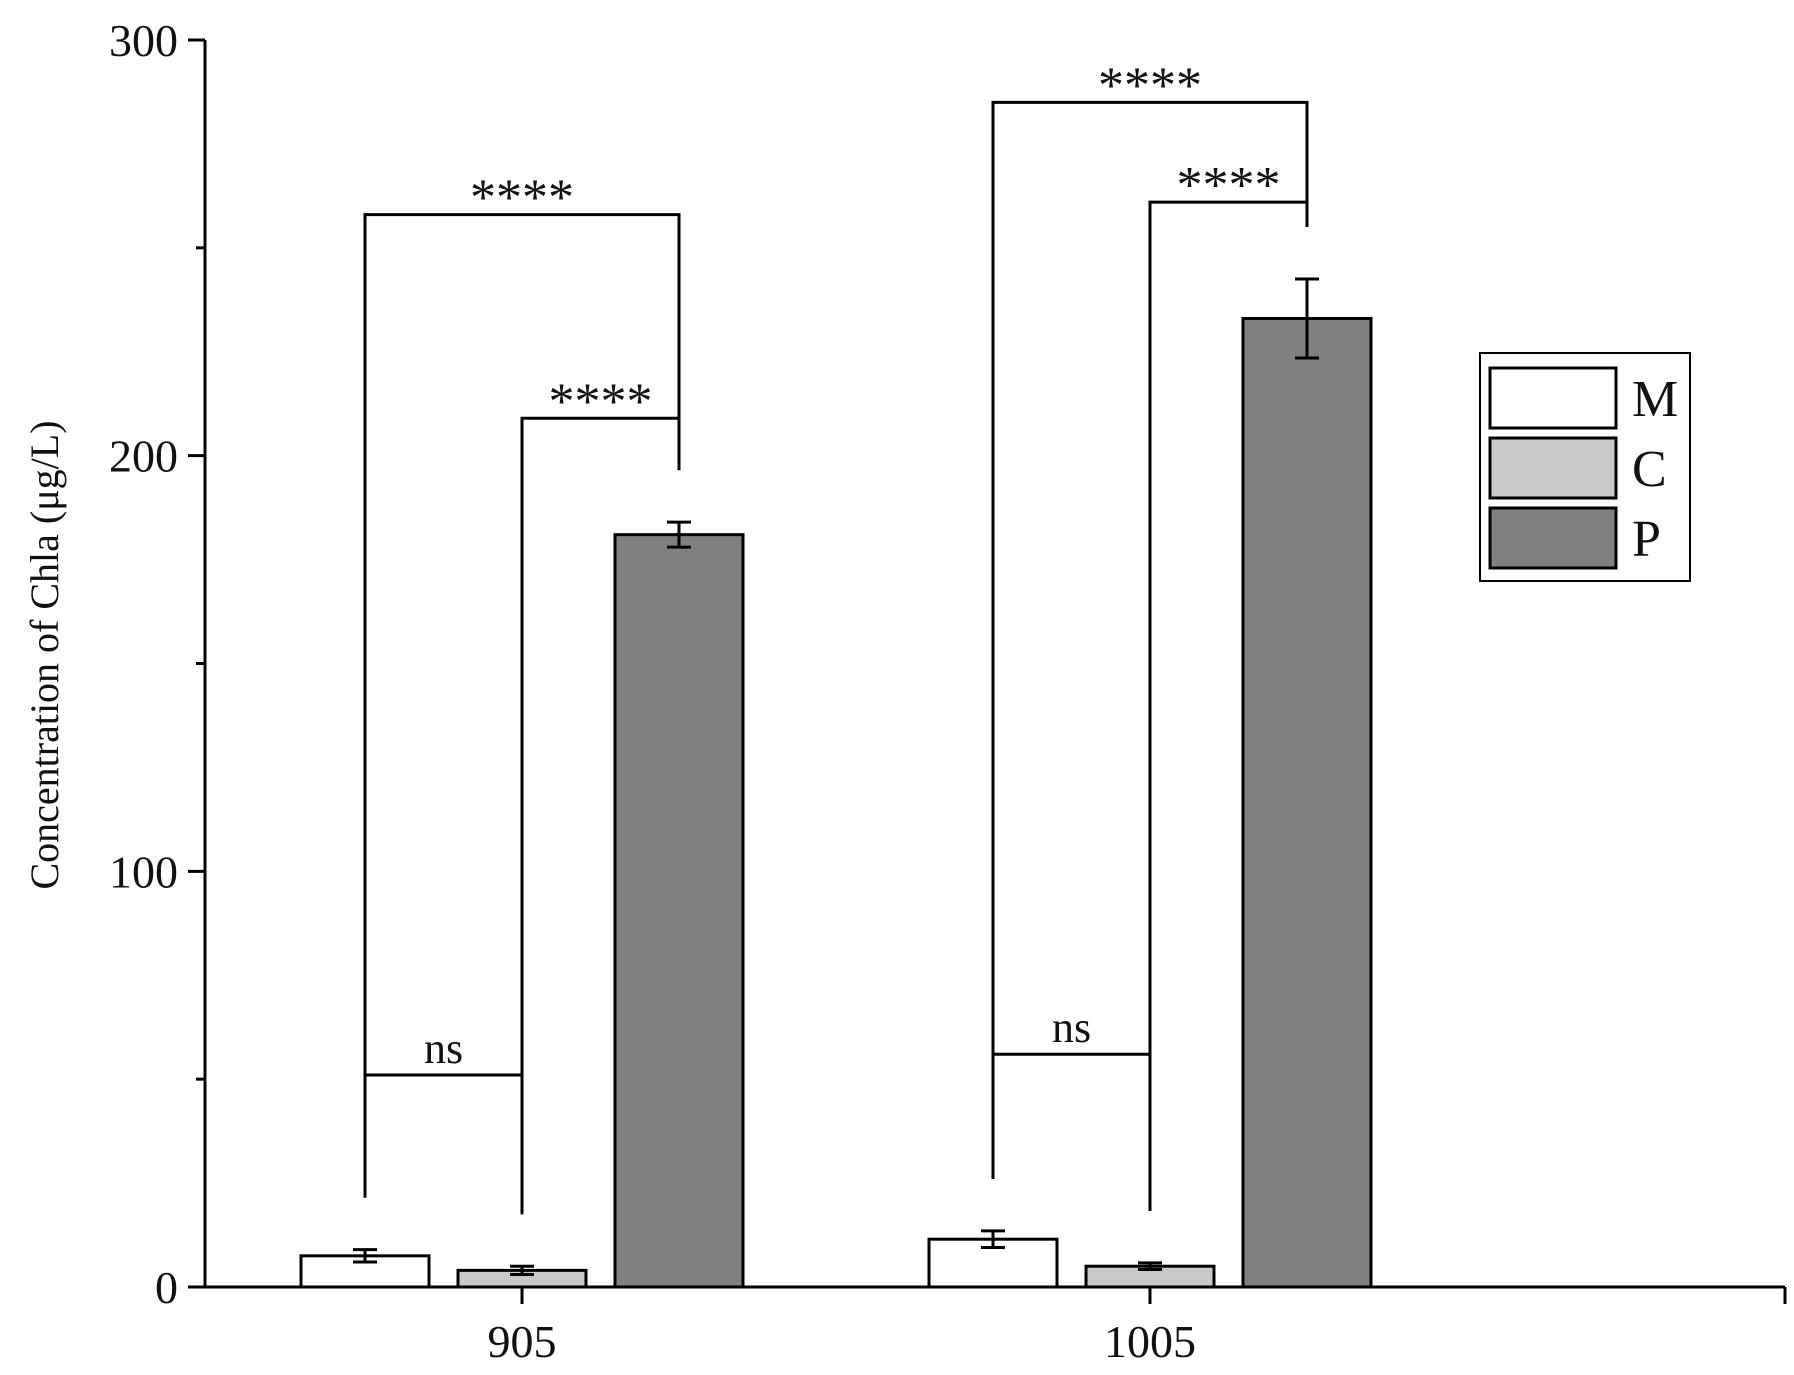 The width and height of the screenshot is (1794, 1375). Describe the element at coordinates (44, 654) in the screenshot. I see `y-axis-title: Concentration of Chla (μg/L)` at that location.